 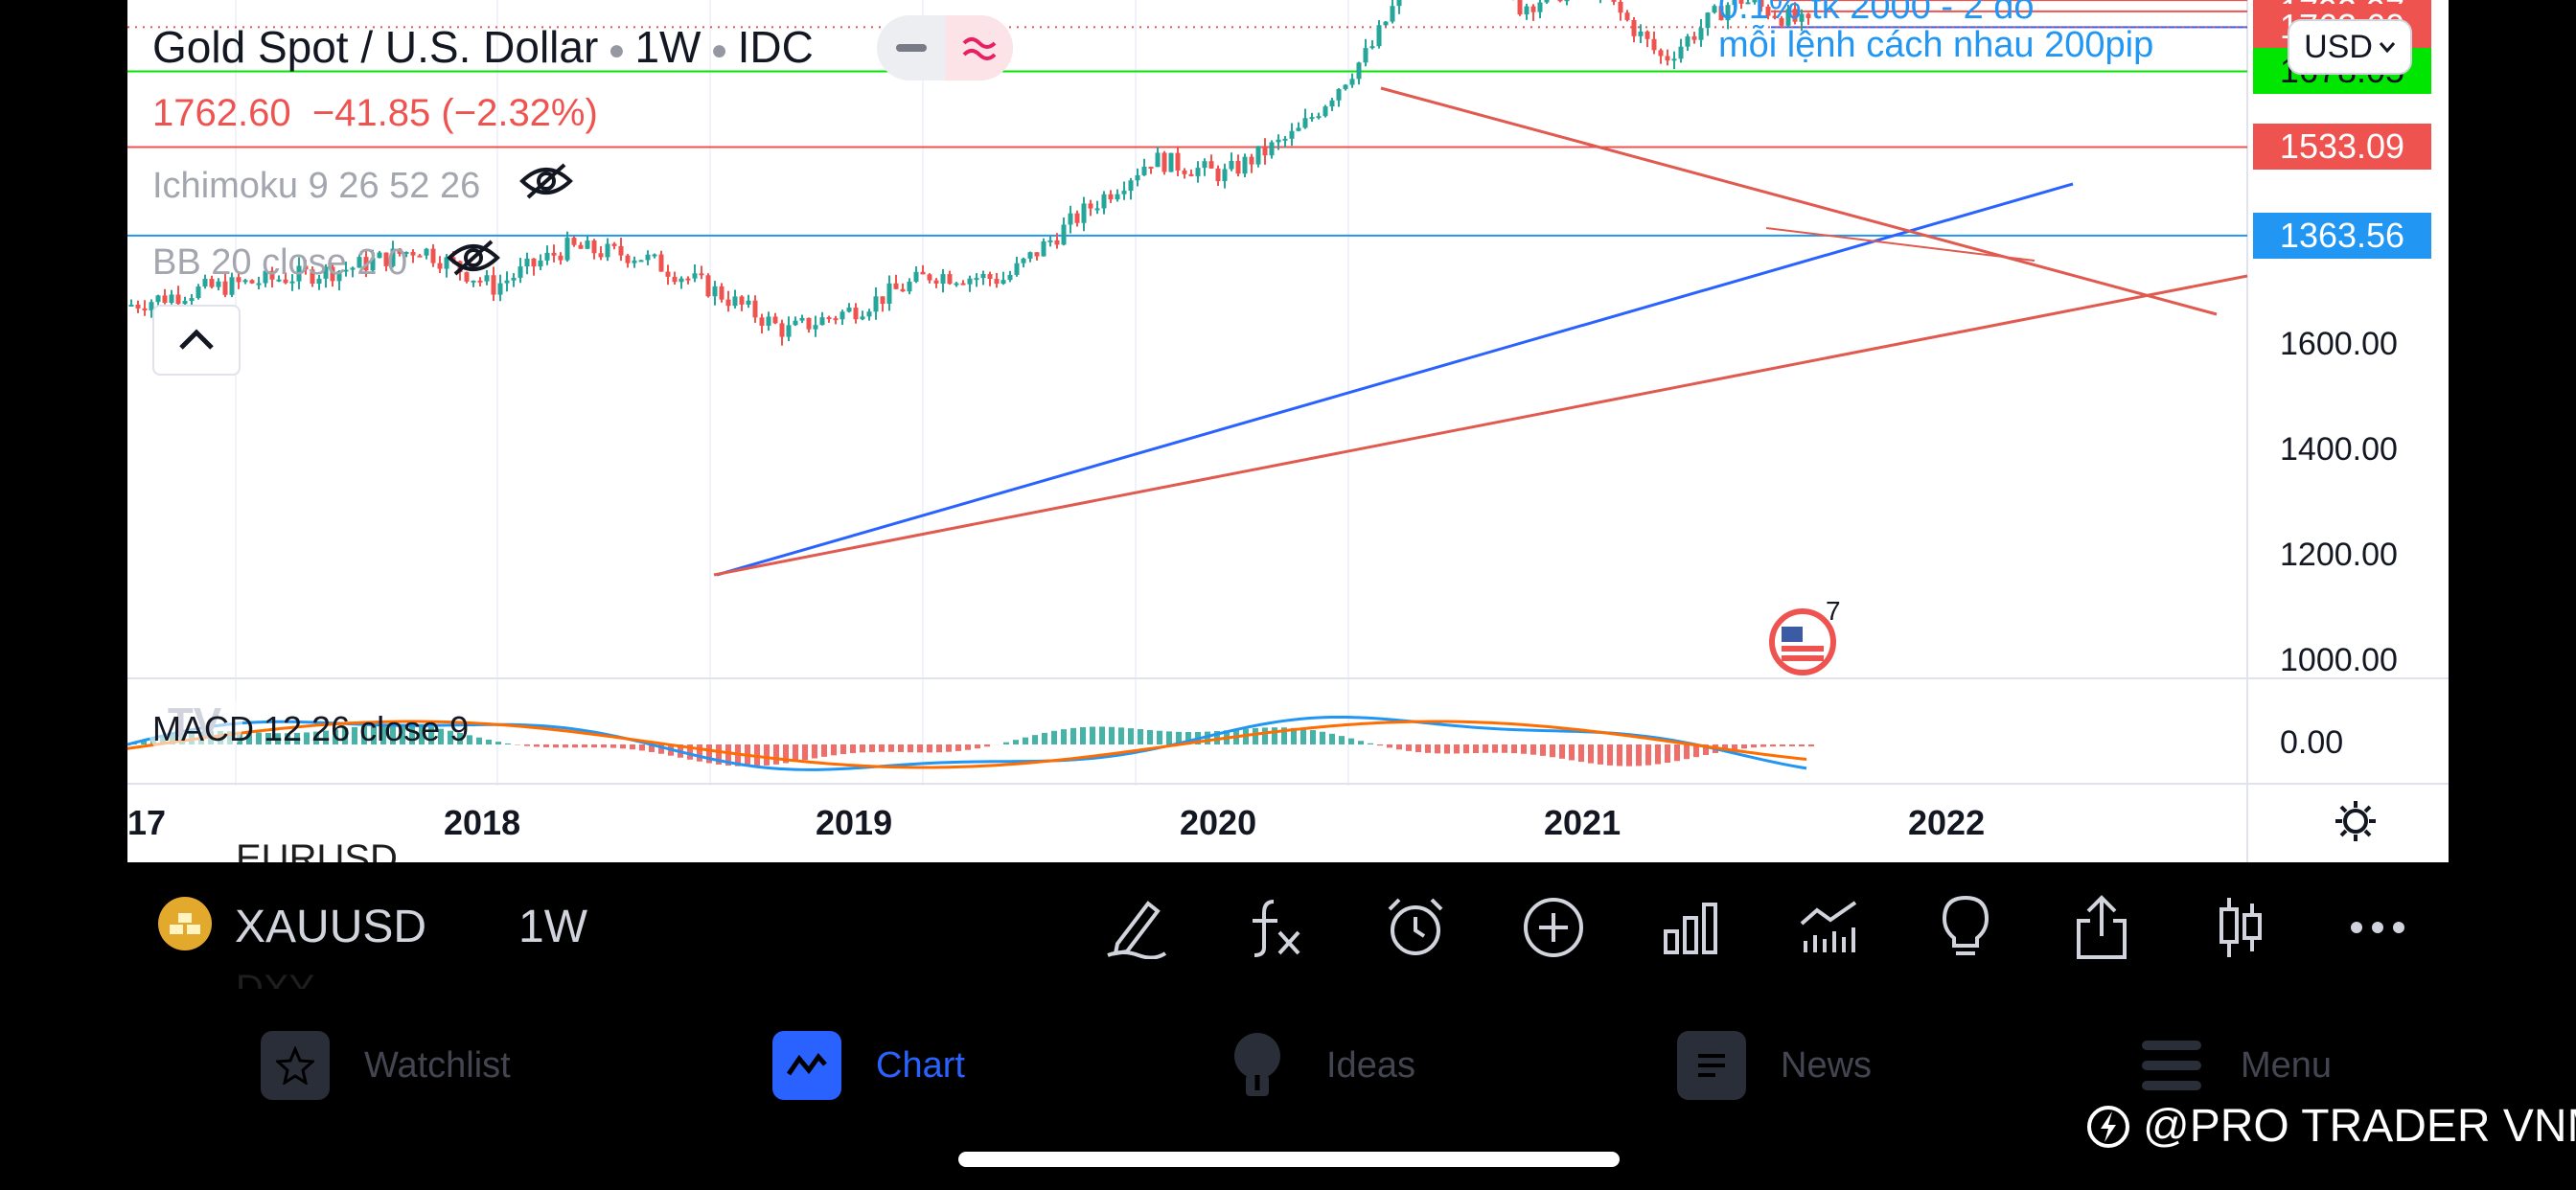 I want to click on more-button, so click(x=2377, y=928).